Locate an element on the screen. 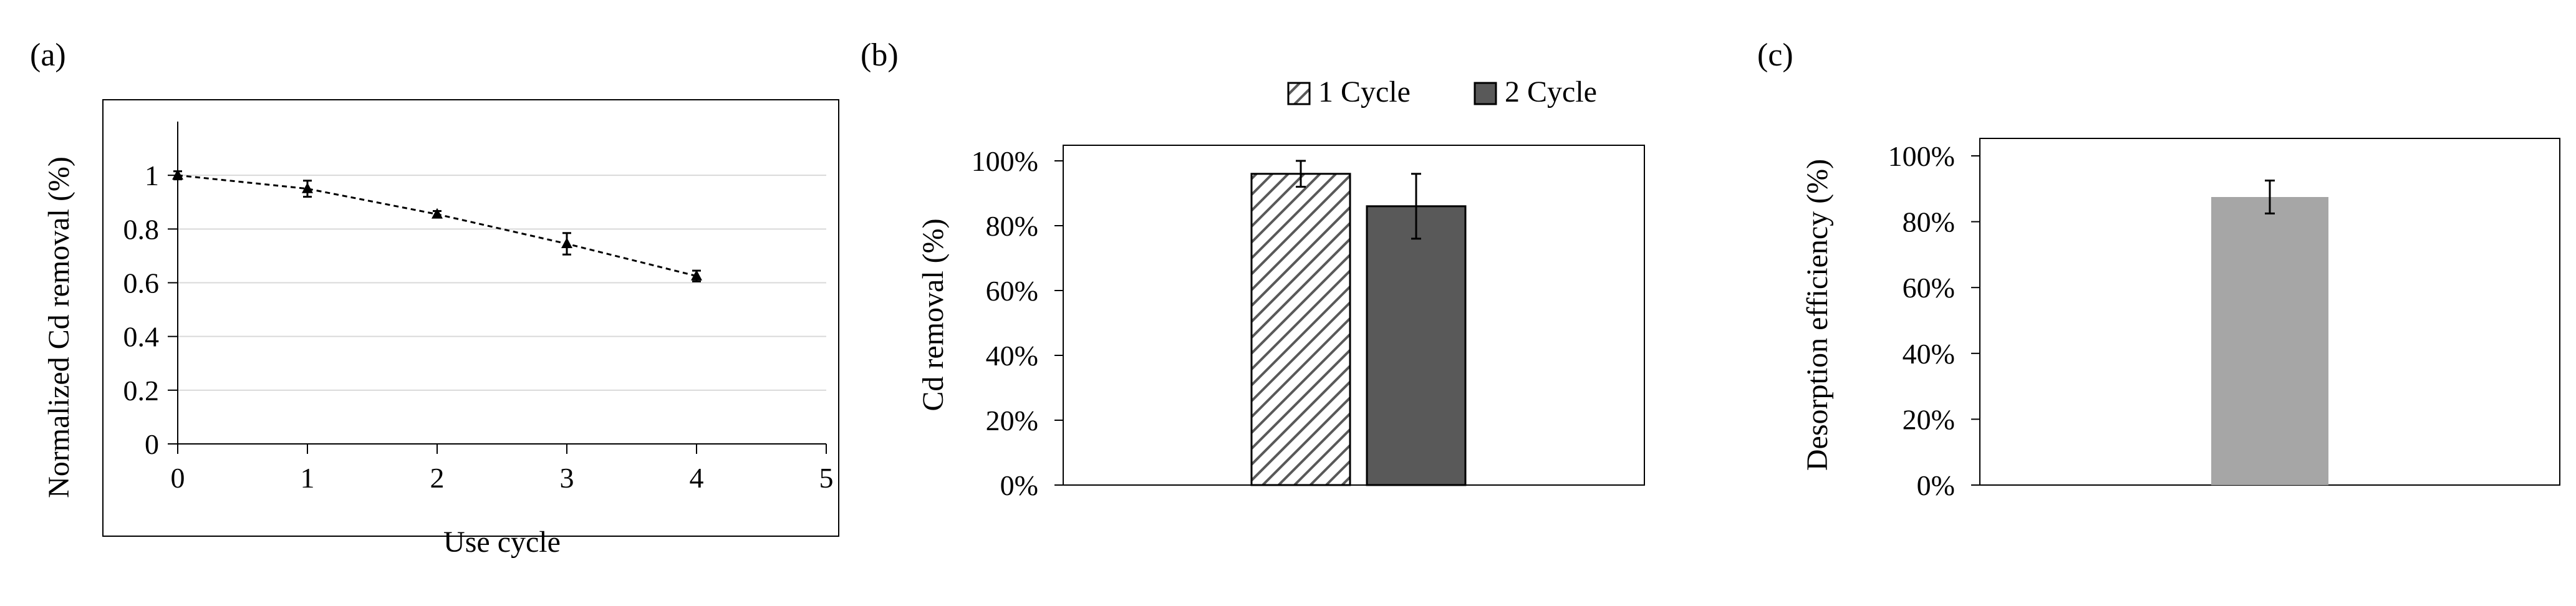 The width and height of the screenshot is (2576, 606). panel-b-tick-labels: 0% 20% 40% 60% 80% 100% is located at coordinates (1017, 323).